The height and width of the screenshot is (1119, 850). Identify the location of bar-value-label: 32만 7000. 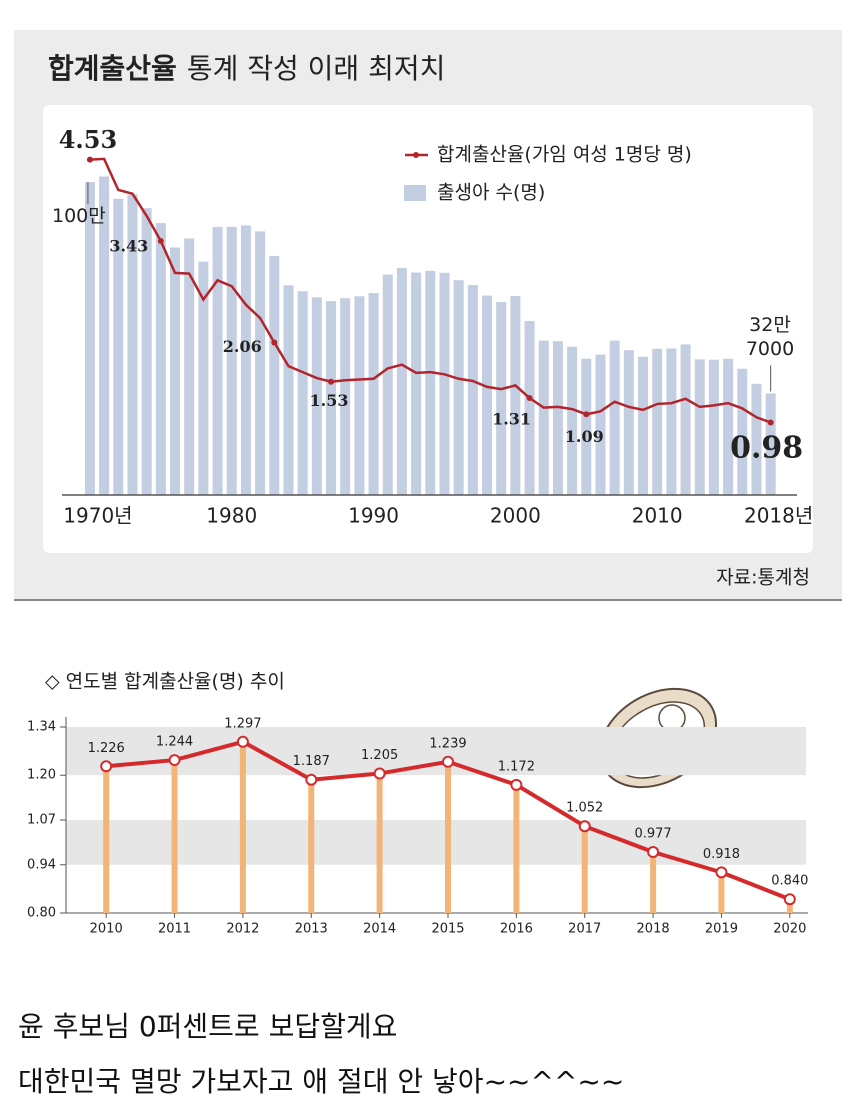
(770, 337).